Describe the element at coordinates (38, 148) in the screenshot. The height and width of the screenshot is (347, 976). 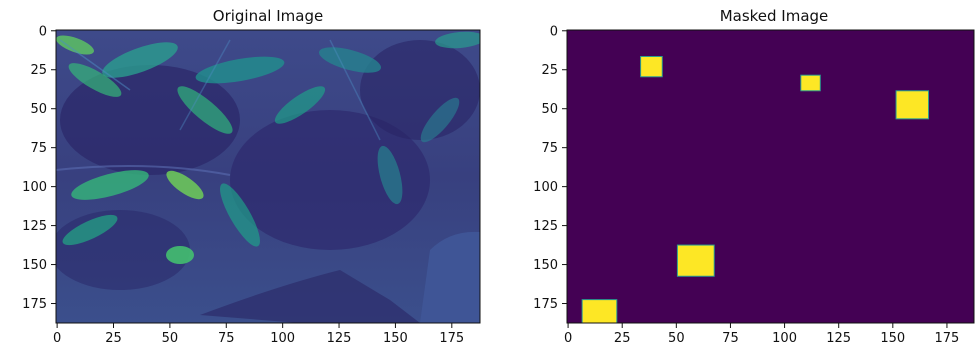
I see `original-image-y-tick-label: 75` at that location.